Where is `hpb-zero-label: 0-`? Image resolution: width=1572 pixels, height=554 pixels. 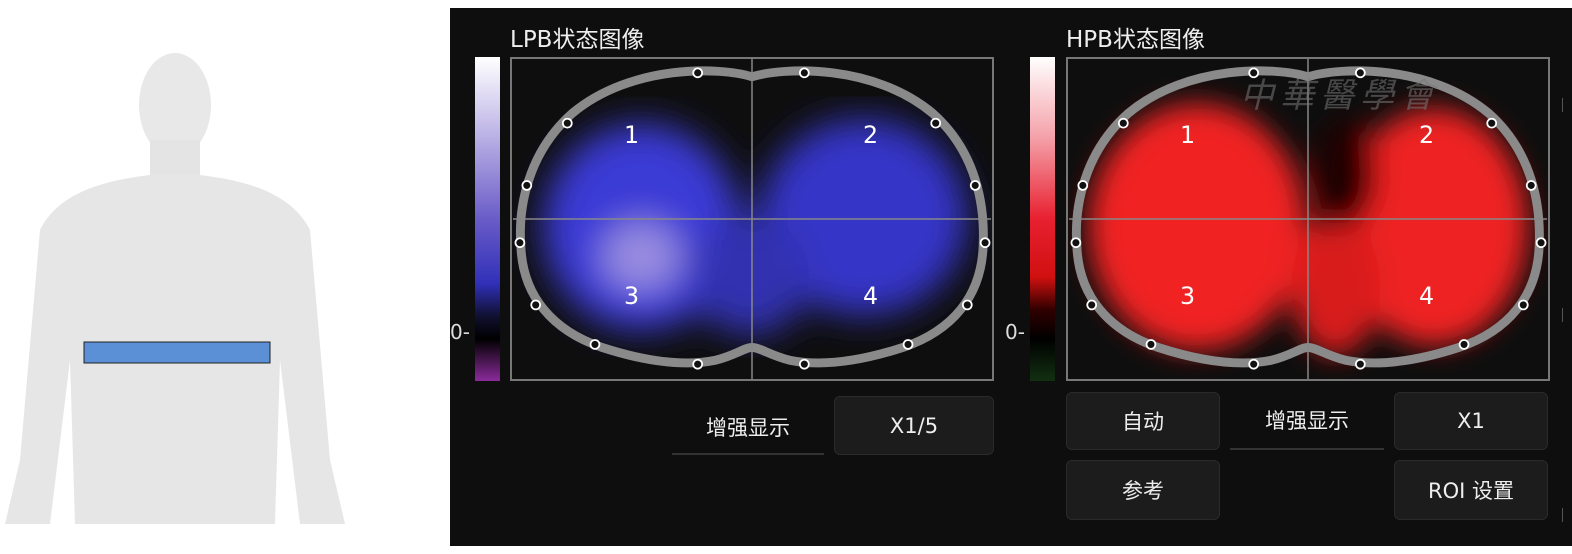
hpb-zero-label: 0- is located at coordinates (1015, 332).